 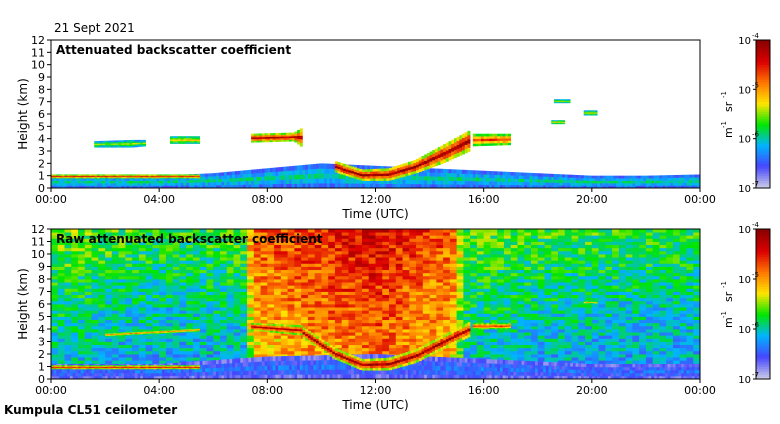 What do you see at coordinates (38, 65) in the screenshot?
I see `y-tick-label: 10` at bounding box center [38, 65].